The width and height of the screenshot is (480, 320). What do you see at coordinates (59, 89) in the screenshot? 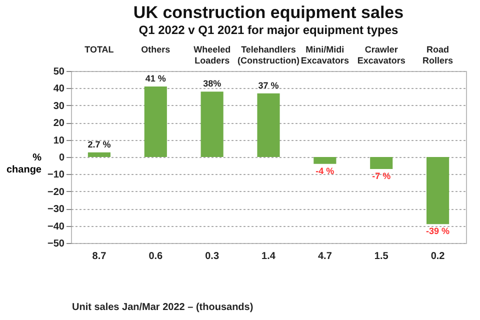
I see `y-tick-label: 40` at bounding box center [59, 89].